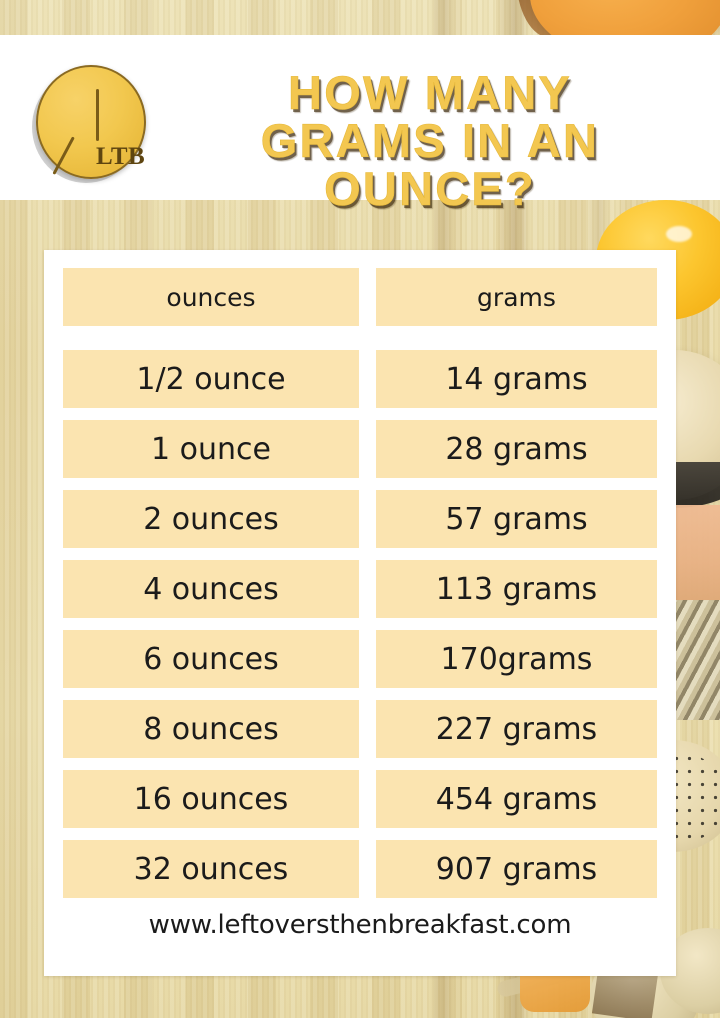 The image size is (720, 1018). What do you see at coordinates (516, 519) in the screenshot?
I see `cell-grams: 57 grams` at bounding box center [516, 519].